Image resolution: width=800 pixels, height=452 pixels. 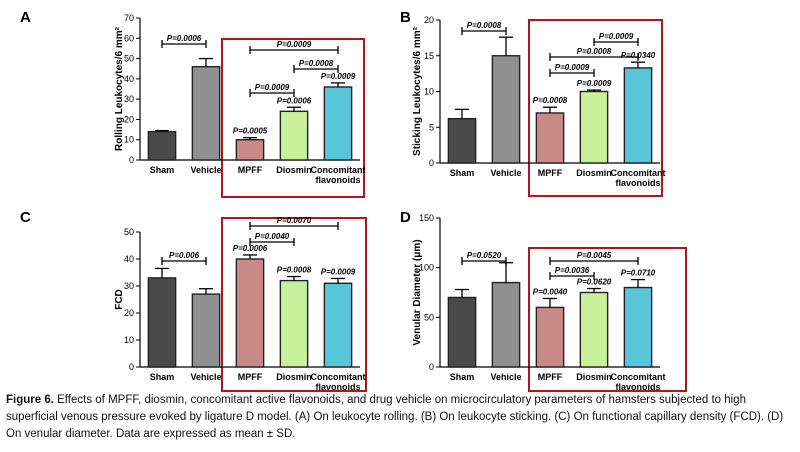 What do you see at coordinates (429, 56) in the screenshot?
I see `y-tick-label: 15` at bounding box center [429, 56].